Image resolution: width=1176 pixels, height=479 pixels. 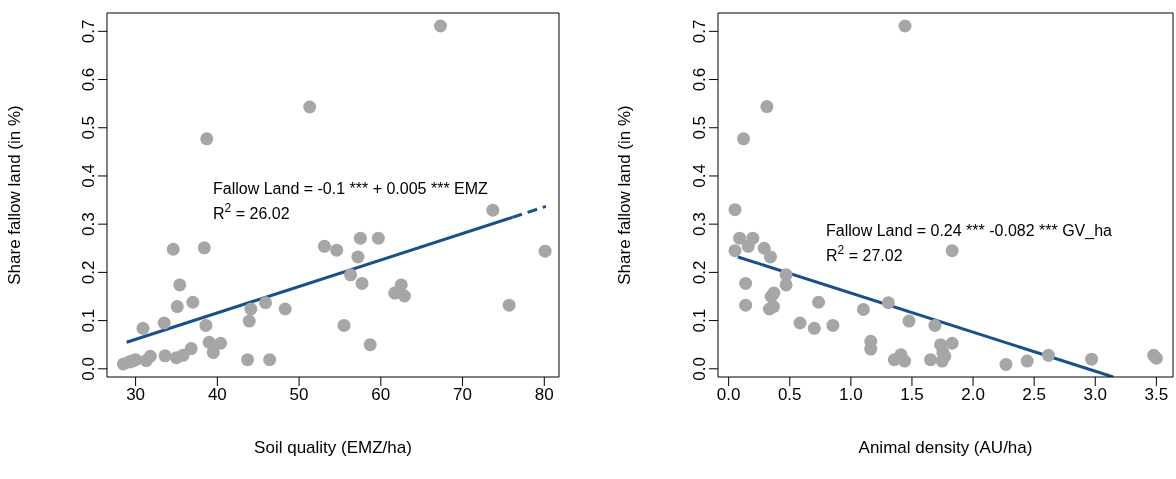 What do you see at coordinates (912, 395) in the screenshot?
I see `x-tick-label: 1.5` at bounding box center [912, 395].